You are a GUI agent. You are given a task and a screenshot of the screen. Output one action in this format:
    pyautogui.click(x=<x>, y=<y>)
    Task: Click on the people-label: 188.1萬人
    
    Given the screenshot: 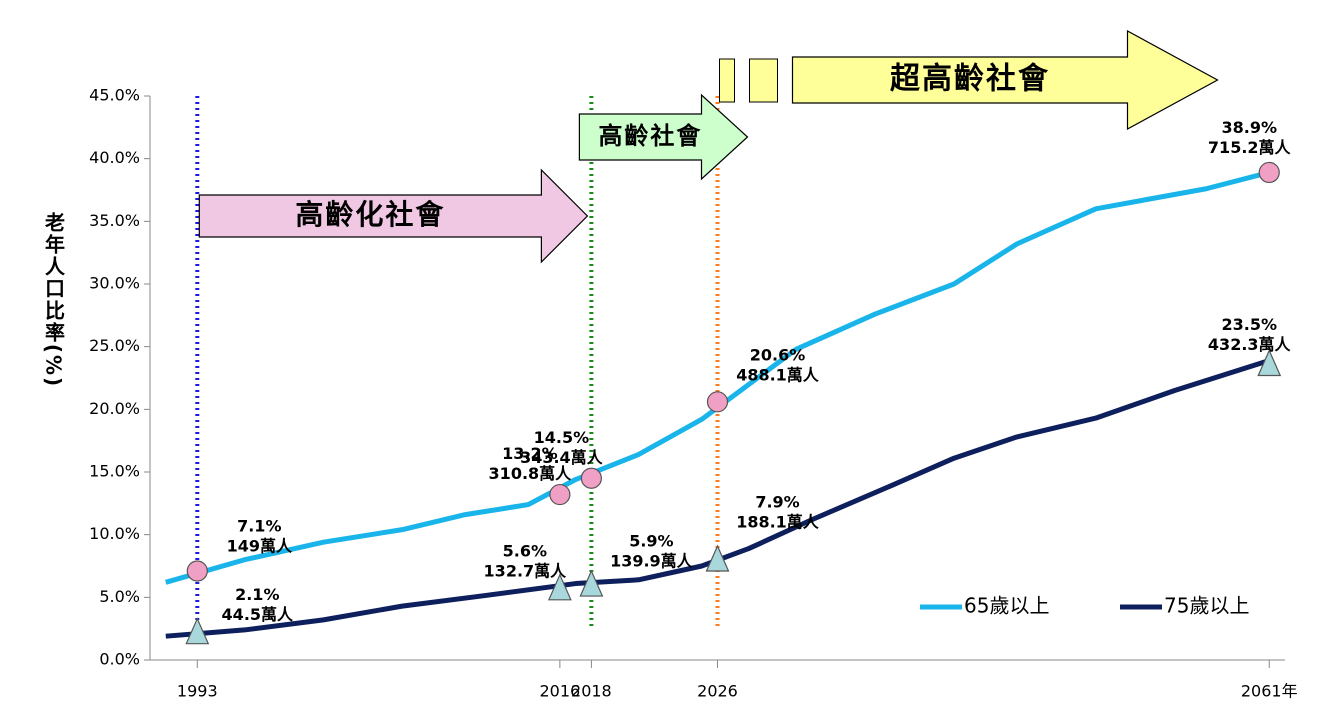 What is the action you would take?
    pyautogui.click(x=778, y=521)
    